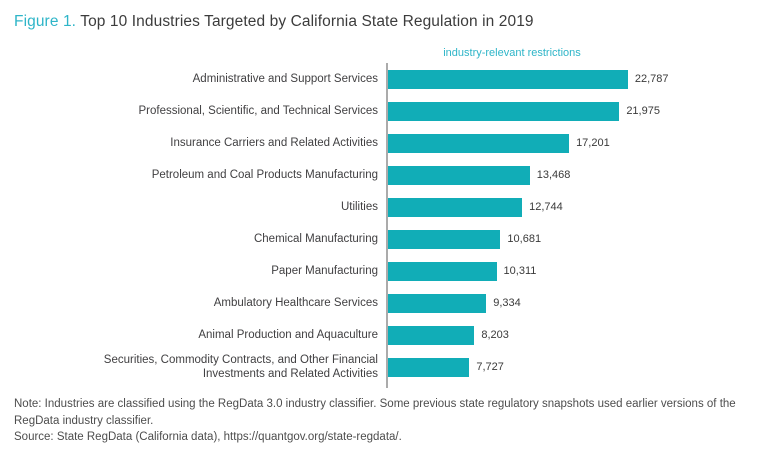 The width and height of the screenshot is (768, 454). Describe the element at coordinates (384, 303) in the screenshot. I see `chart-row: Ambulatory Healthcare Services 9,334` at that location.